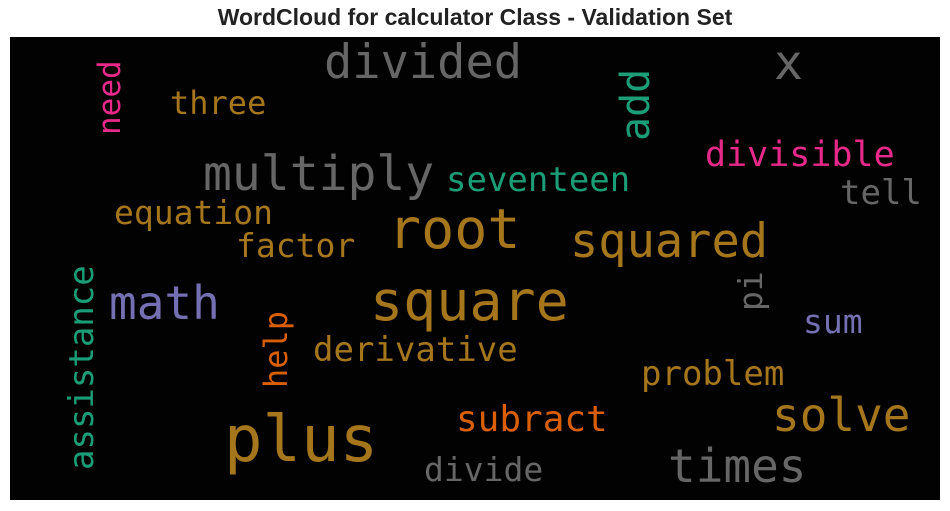 This screenshot has width=950, height=511. I want to click on word-squared: squared, so click(669, 241).